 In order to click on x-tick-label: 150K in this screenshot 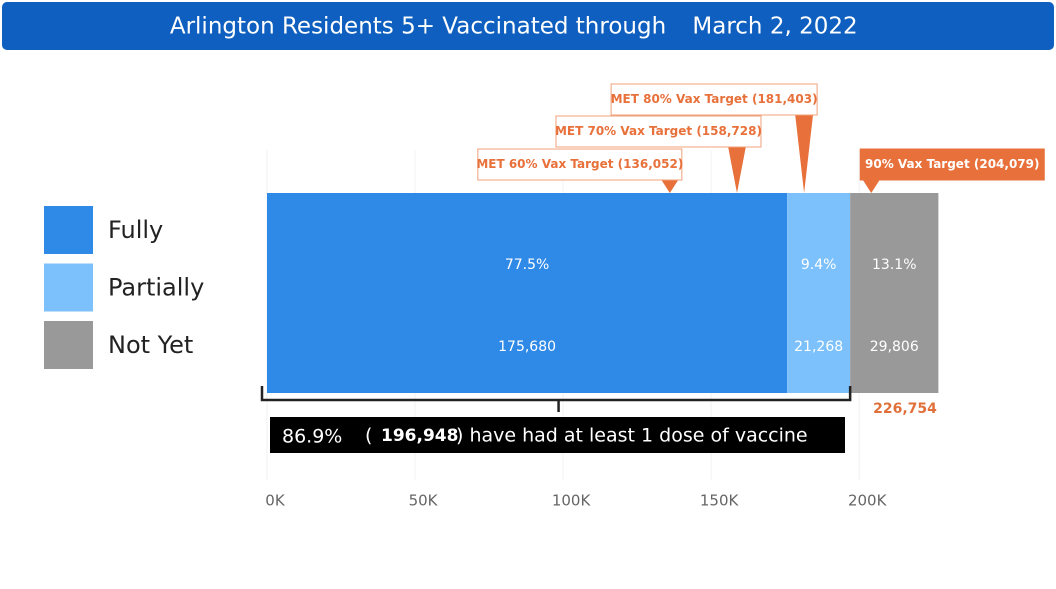, I will do `click(720, 501)`.